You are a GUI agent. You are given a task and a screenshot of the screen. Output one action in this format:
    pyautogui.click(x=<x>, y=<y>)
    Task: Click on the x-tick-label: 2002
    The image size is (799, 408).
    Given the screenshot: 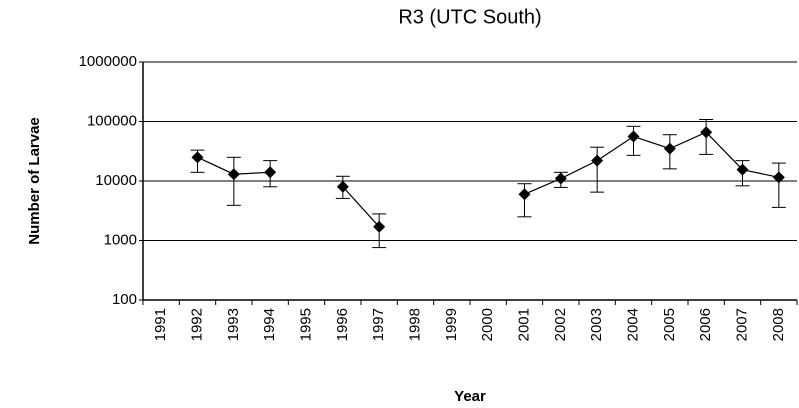 What is the action you would take?
    pyautogui.click(x=560, y=324)
    